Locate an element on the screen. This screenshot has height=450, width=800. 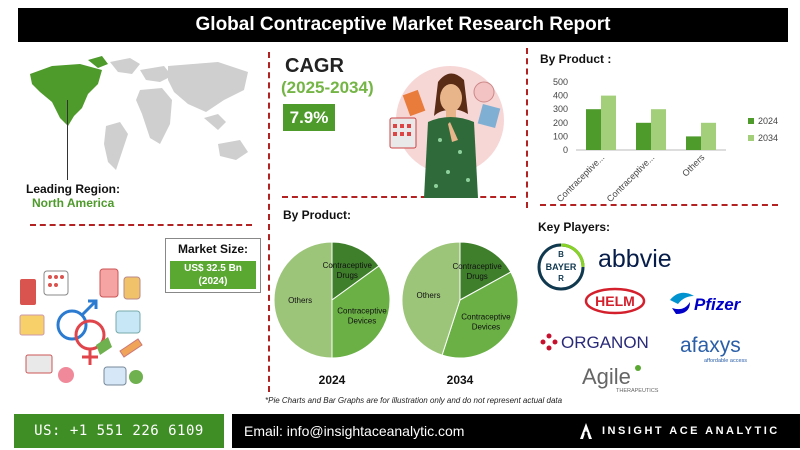
svg-text: BAYER is located at coordinates (561, 267).